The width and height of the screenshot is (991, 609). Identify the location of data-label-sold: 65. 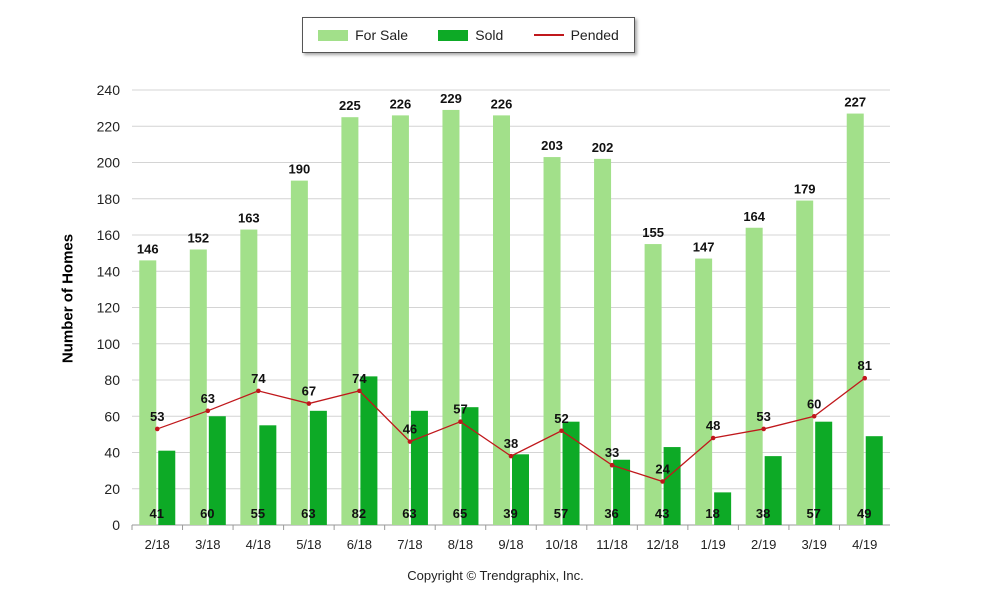
(460, 513).